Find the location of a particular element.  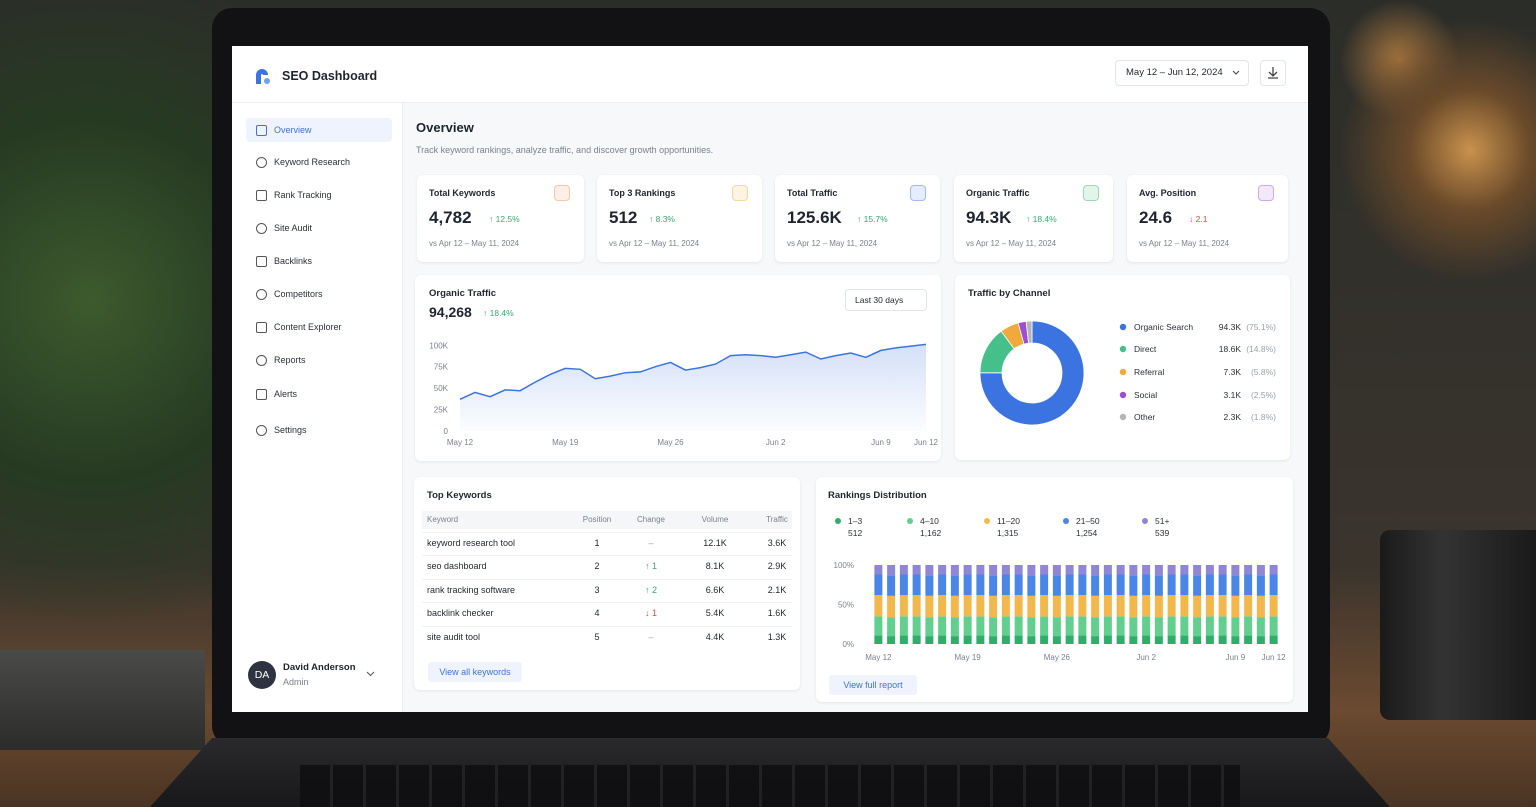

nav-label: Keyword Research is located at coordinates (312, 162).